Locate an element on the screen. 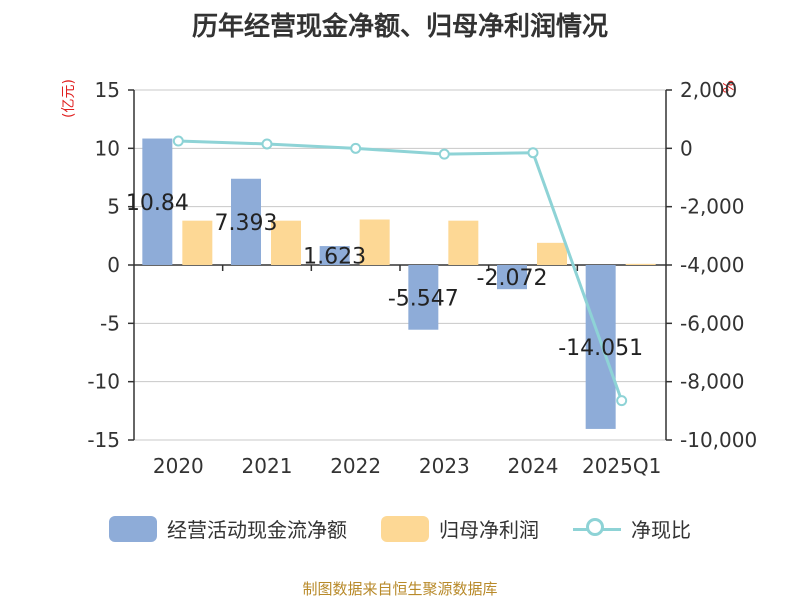  data-label-cashflow: 7.393 is located at coordinates (246, 223).